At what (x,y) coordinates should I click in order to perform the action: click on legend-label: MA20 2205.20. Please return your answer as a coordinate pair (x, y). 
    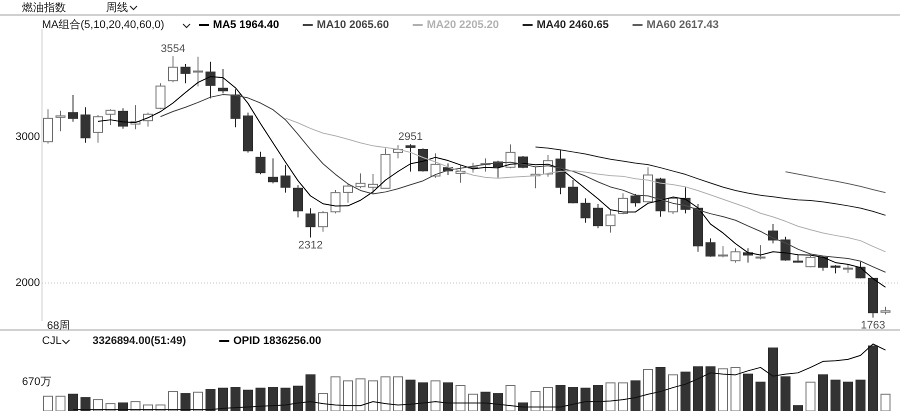
    Looking at the image, I should click on (462, 24).